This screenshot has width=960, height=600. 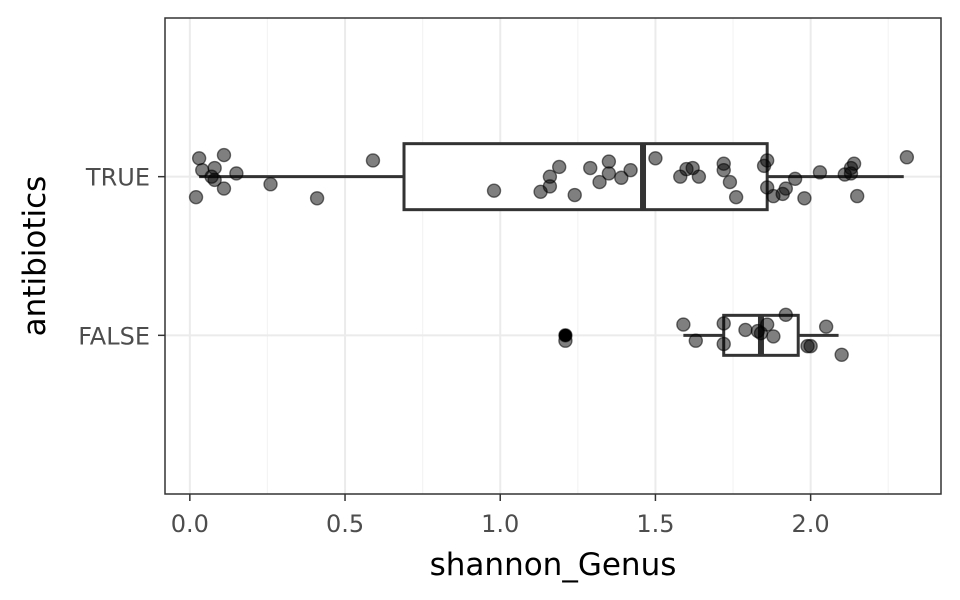 What do you see at coordinates (121, 257) in the screenshot?
I see `y-axis: TRUE FALSE` at bounding box center [121, 257].